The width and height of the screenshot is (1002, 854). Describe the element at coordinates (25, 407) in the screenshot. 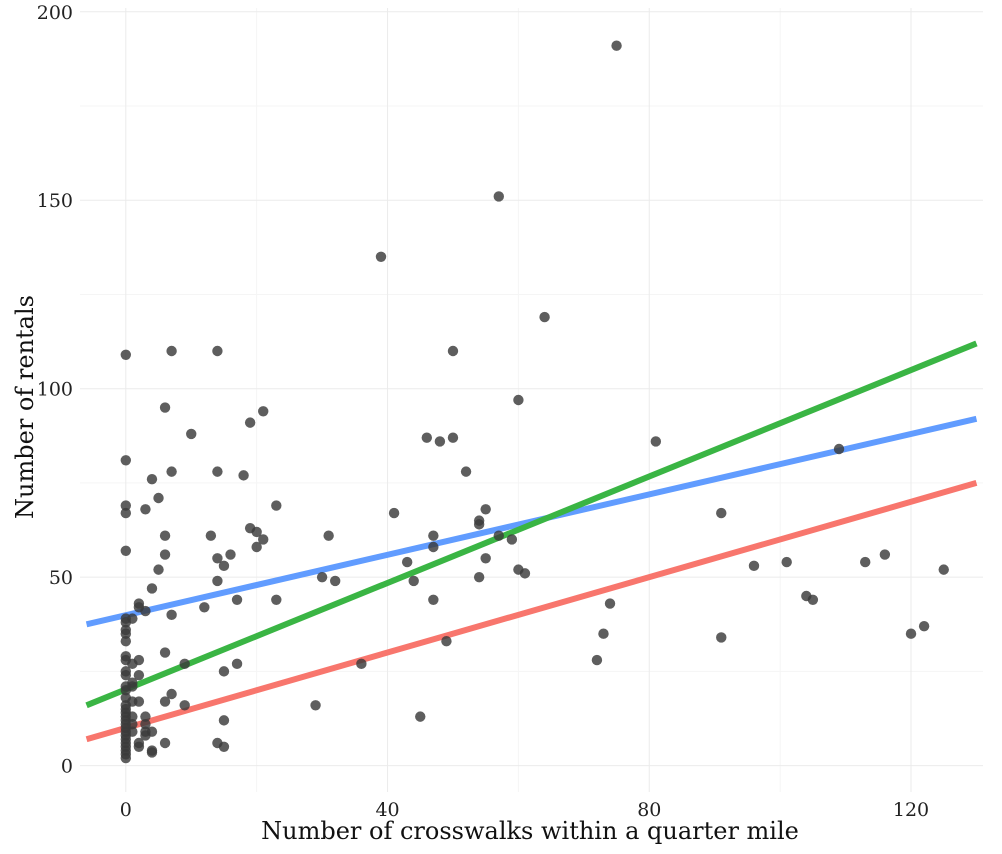

I see `y-axis-title: Number of rentals` at that location.